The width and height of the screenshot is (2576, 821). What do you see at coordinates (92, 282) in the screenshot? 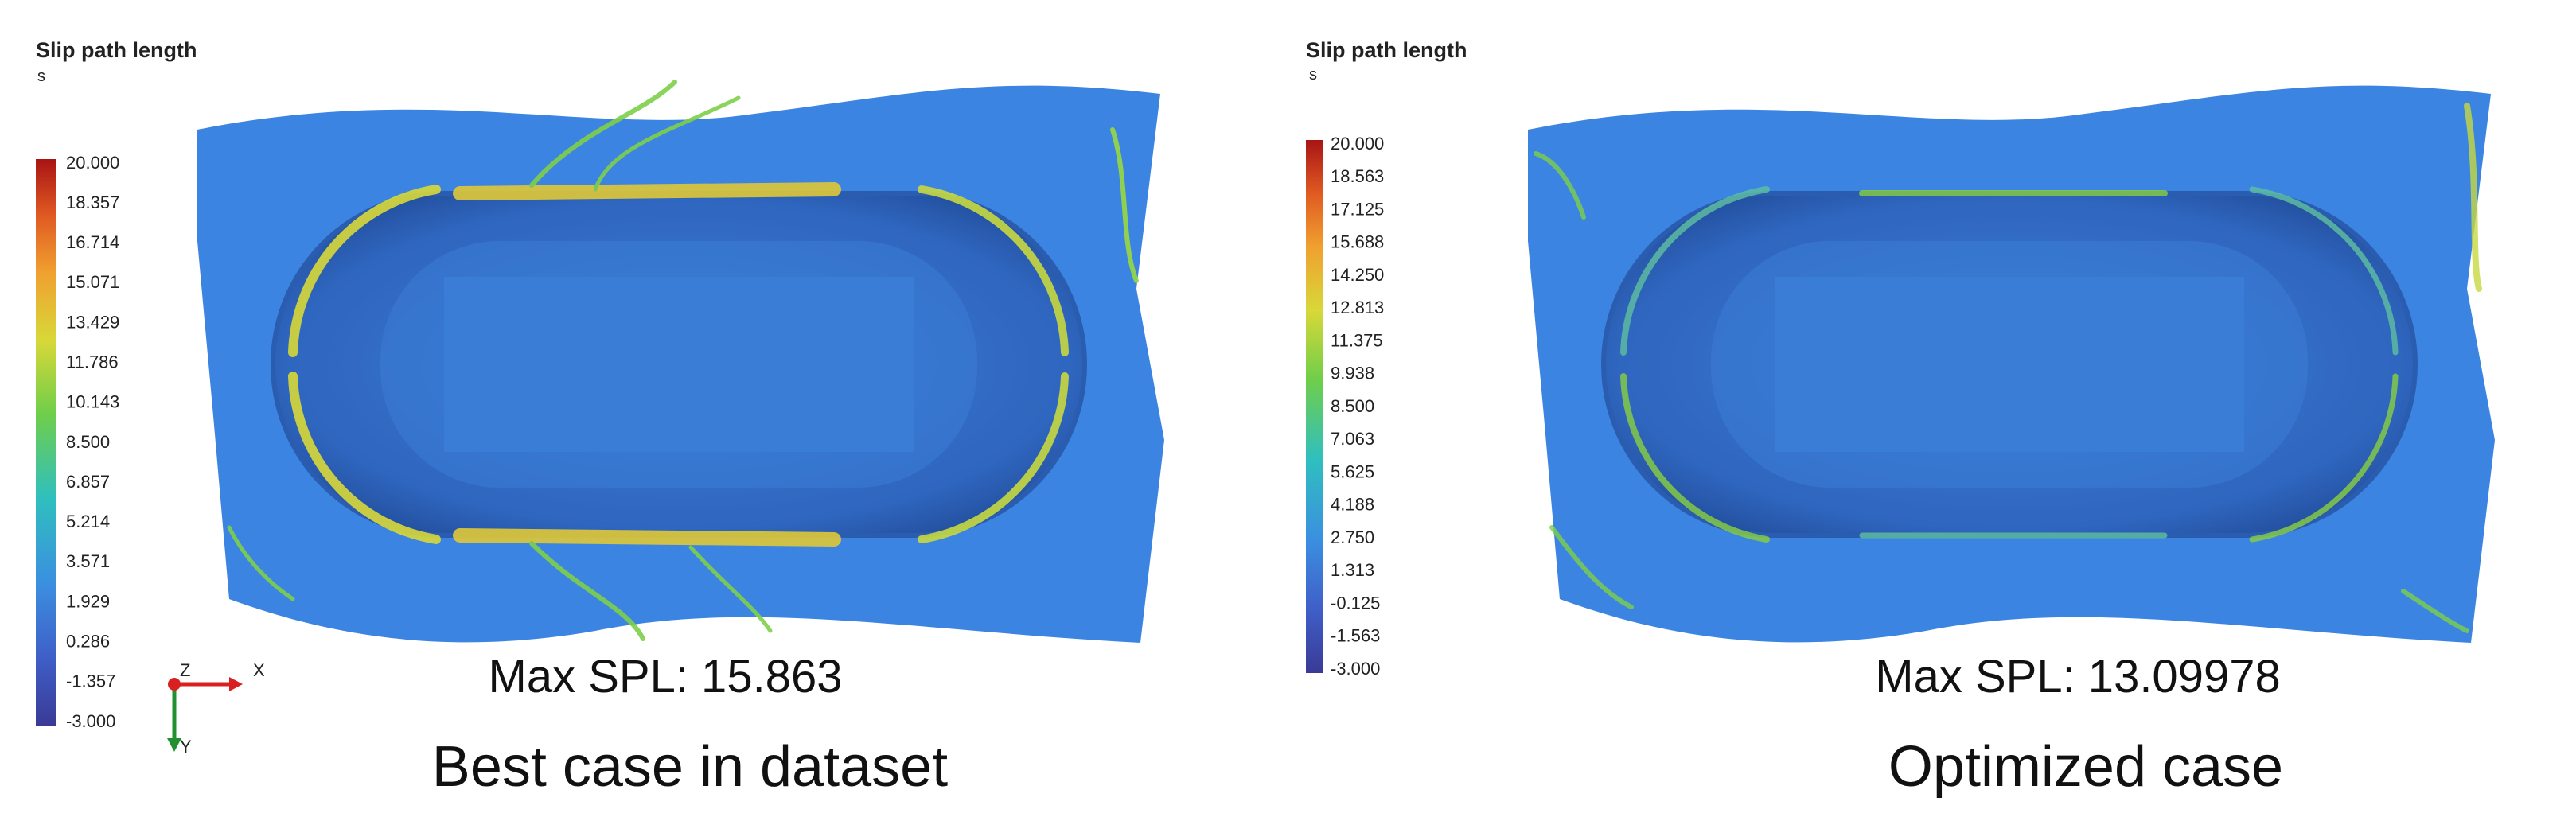
I see `colorbar-label: 15.071` at bounding box center [92, 282].